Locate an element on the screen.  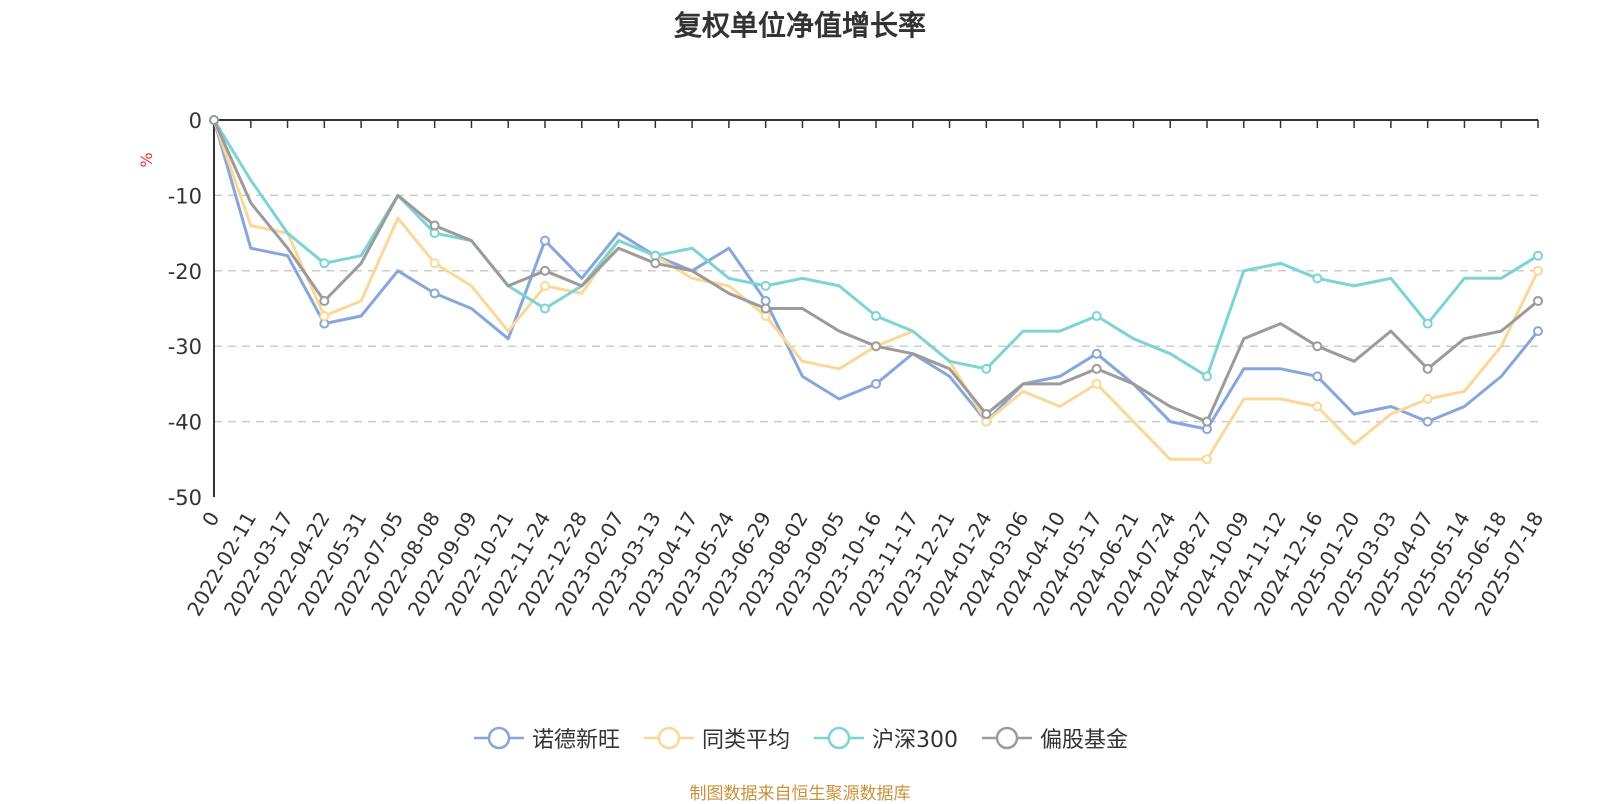
y-axis-unit-label: % is located at coordinates (146, 159).